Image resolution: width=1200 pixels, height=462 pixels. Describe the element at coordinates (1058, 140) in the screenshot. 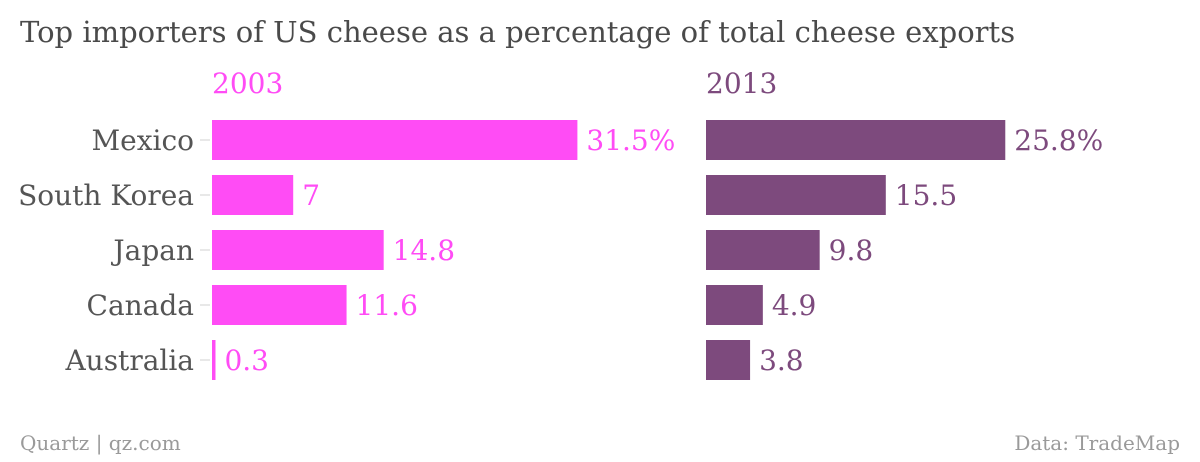

I see `value-label: 25.8%` at that location.